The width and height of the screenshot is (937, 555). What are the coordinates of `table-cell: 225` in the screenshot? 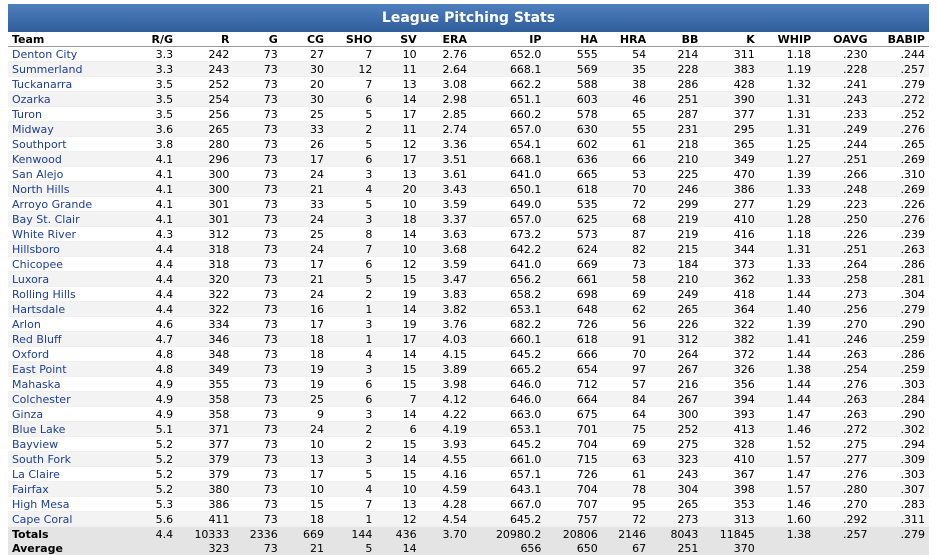 It's located at (676, 174).